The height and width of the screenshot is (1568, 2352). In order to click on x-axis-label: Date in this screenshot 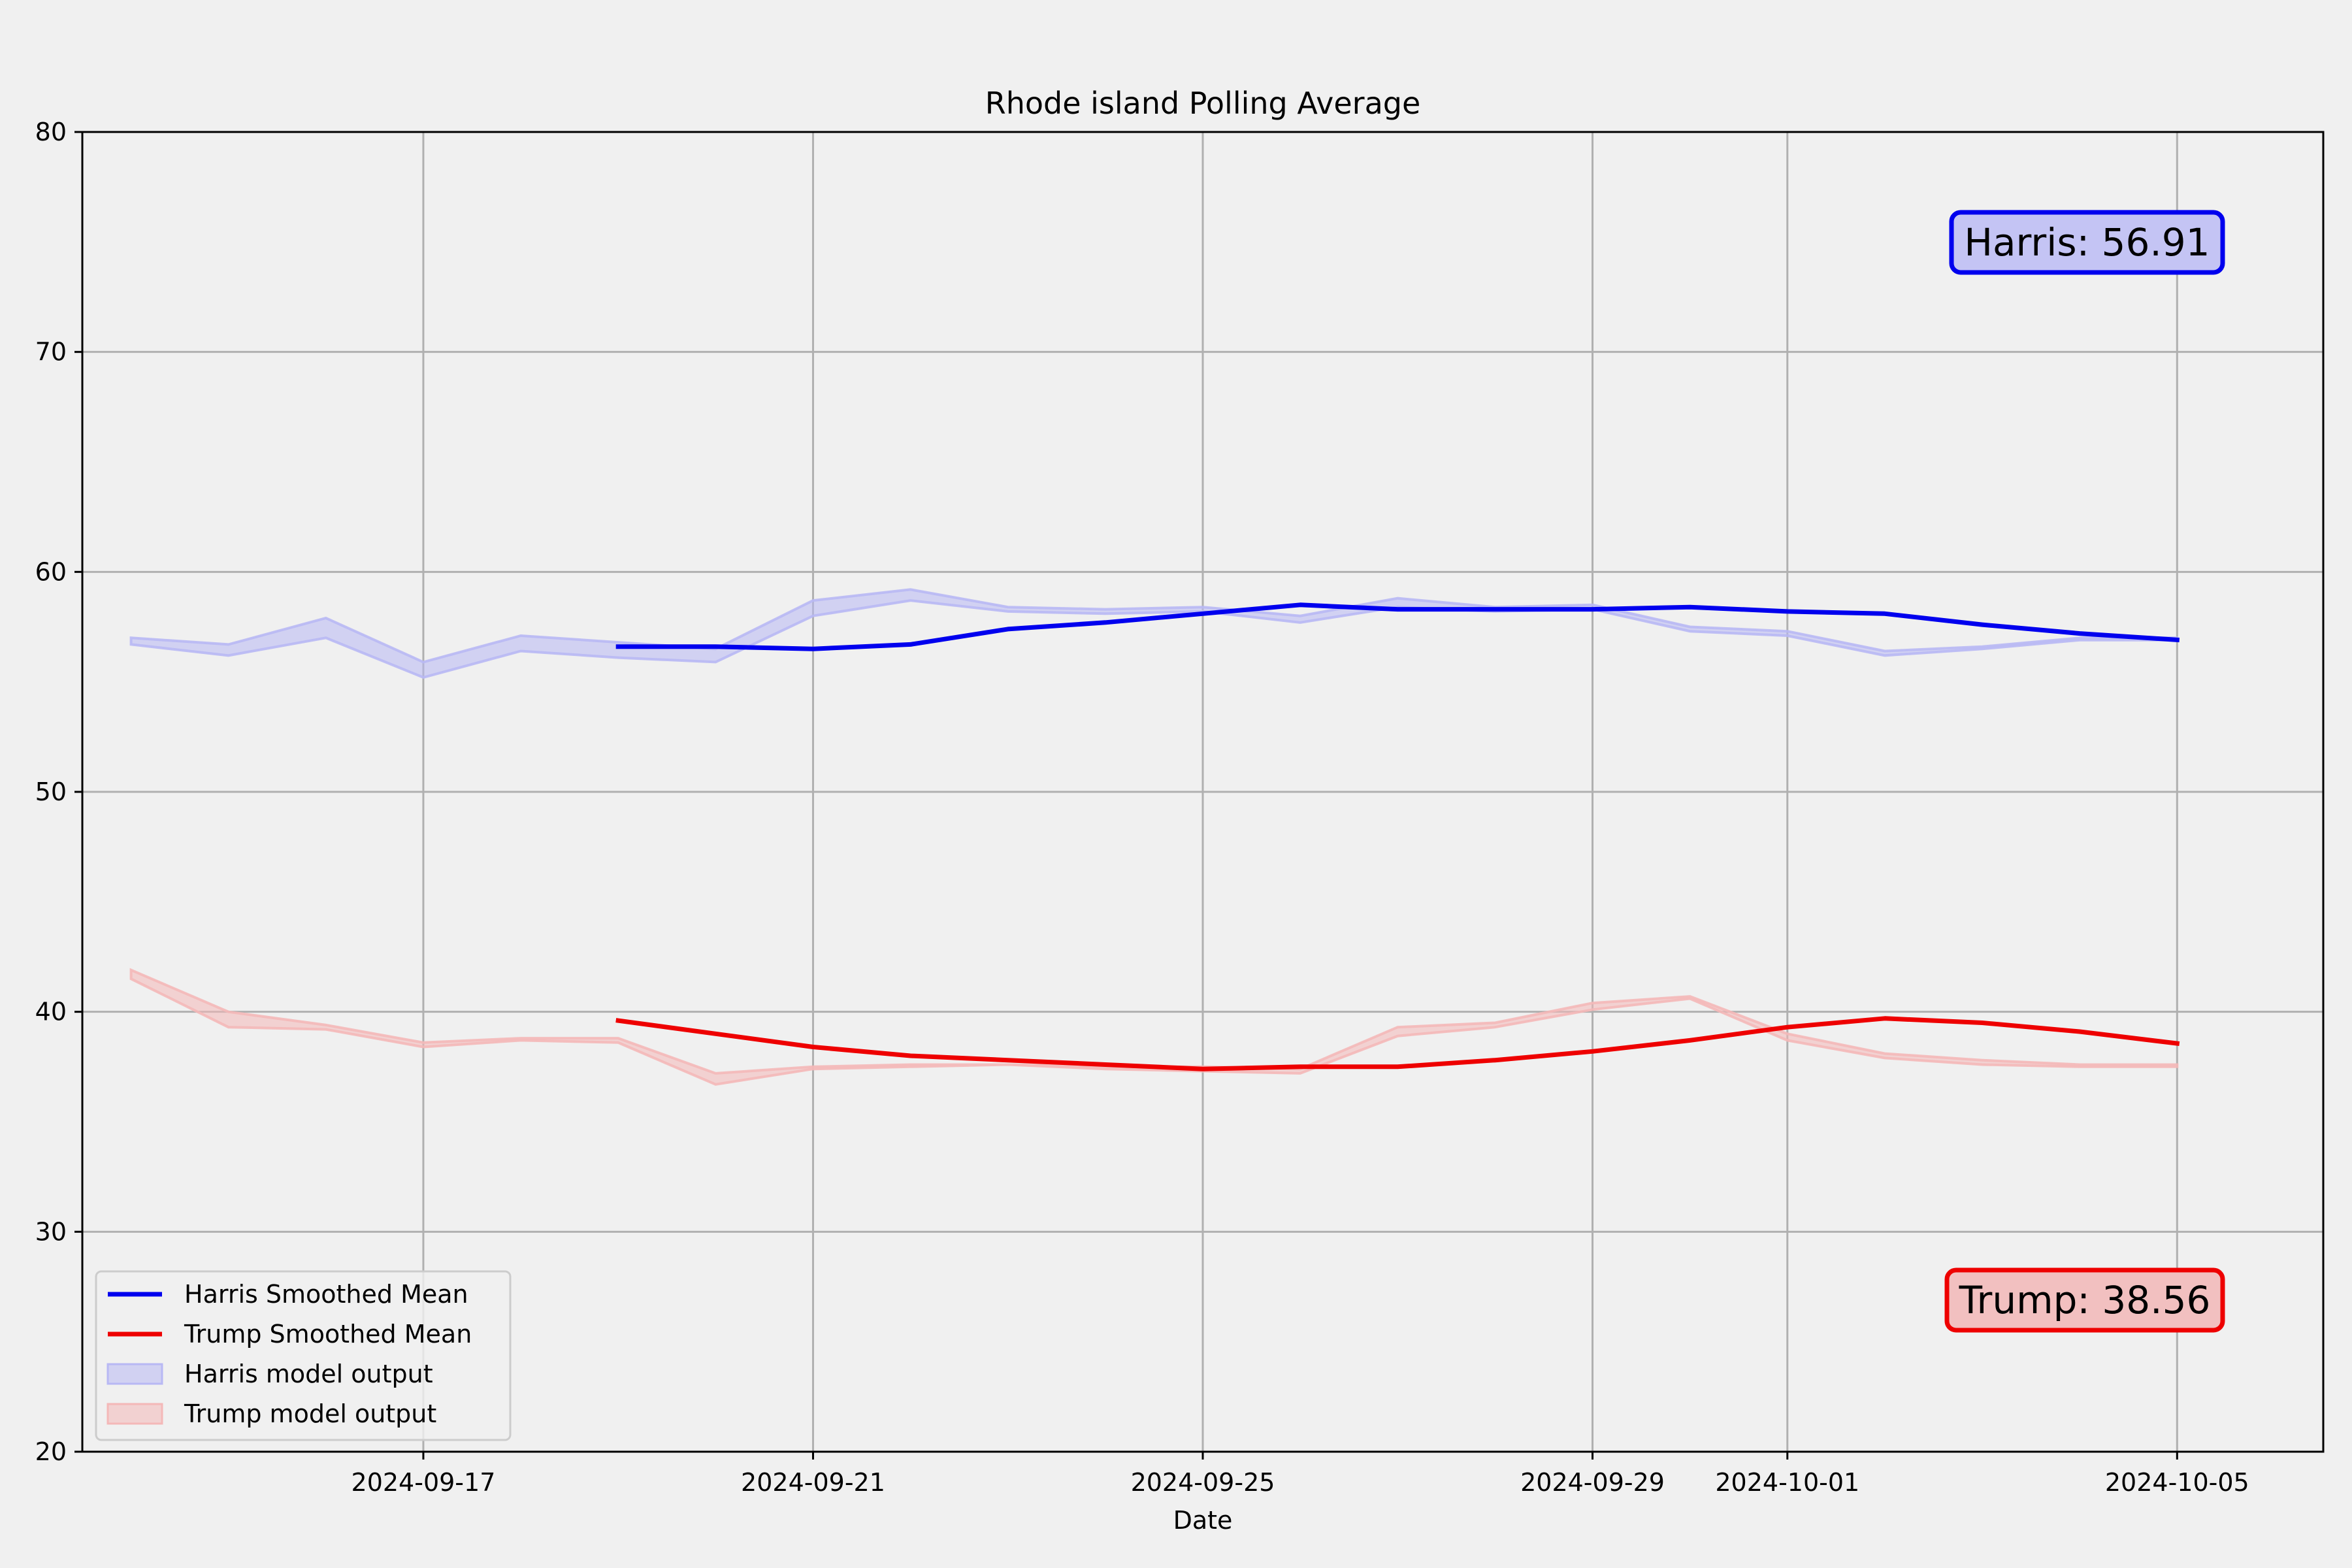, I will do `click(1203, 1520)`.